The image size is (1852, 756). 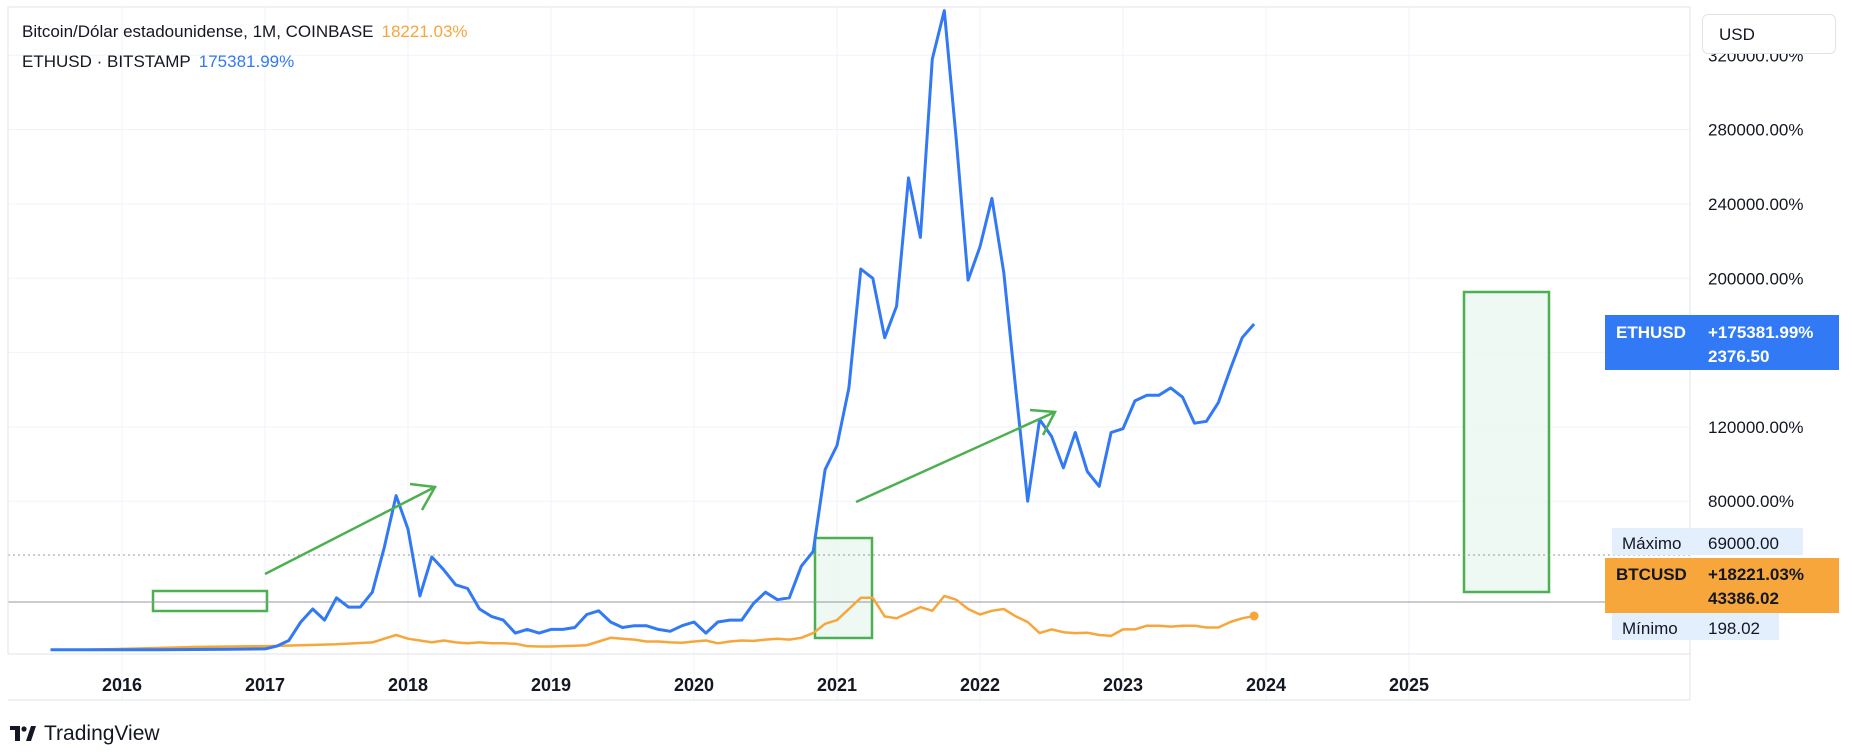 I want to click on time-axis-ticks: 2016 2017 2018 2019 2020 2021 2022 2023 2024 2025, so click(x=765, y=685).